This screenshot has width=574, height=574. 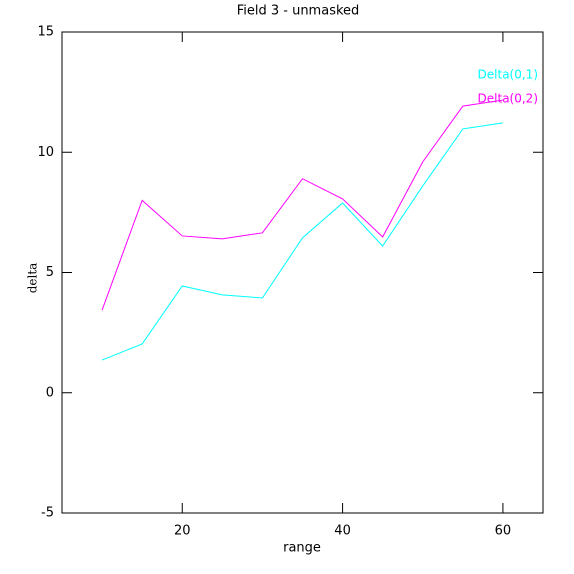 What do you see at coordinates (182, 531) in the screenshot?
I see `x-tick-label: 20` at bounding box center [182, 531].